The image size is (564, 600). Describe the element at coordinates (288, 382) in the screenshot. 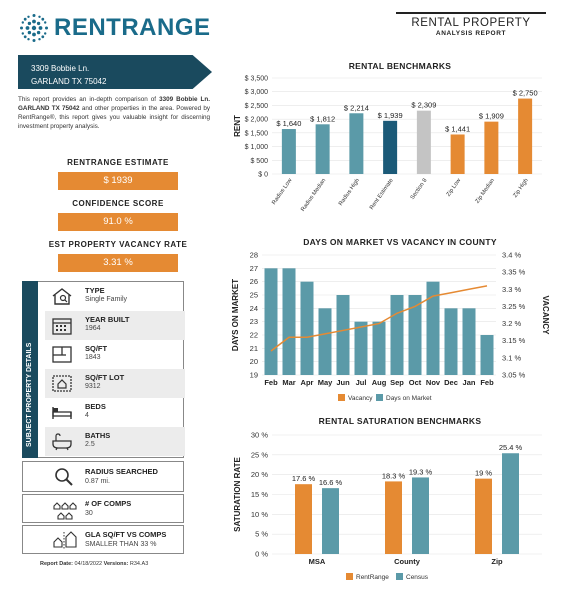

I see `x-tick-label: Mar` at that location.